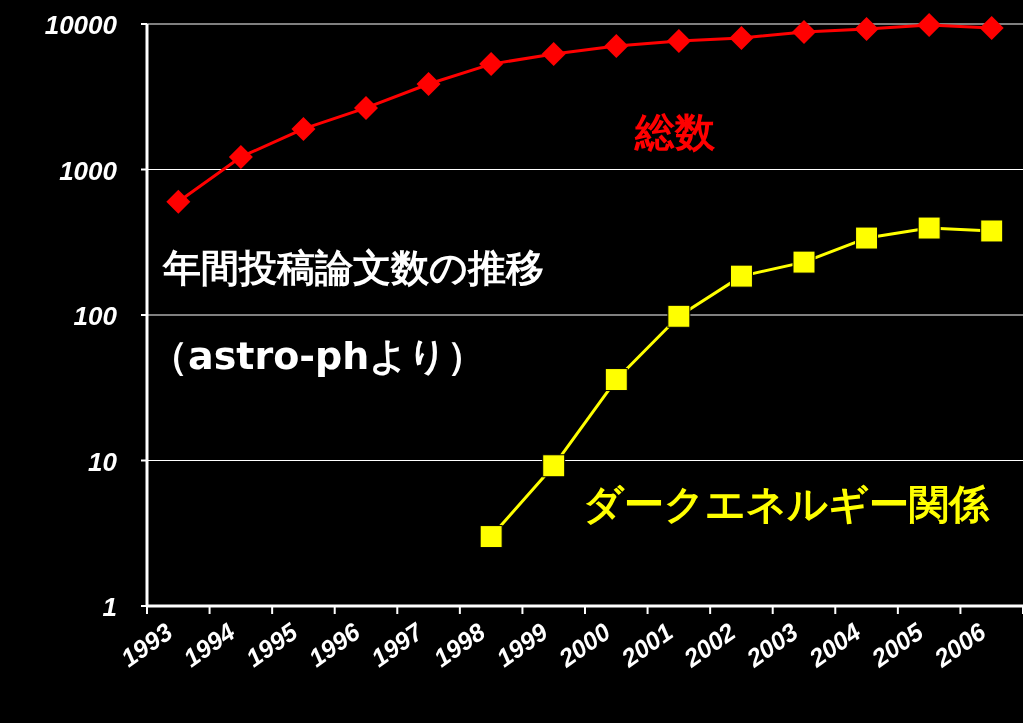 This screenshot has height=723, width=1023. What do you see at coordinates (318, 357) in the screenshot?
I see `text: （astro-phより）` at bounding box center [318, 357].